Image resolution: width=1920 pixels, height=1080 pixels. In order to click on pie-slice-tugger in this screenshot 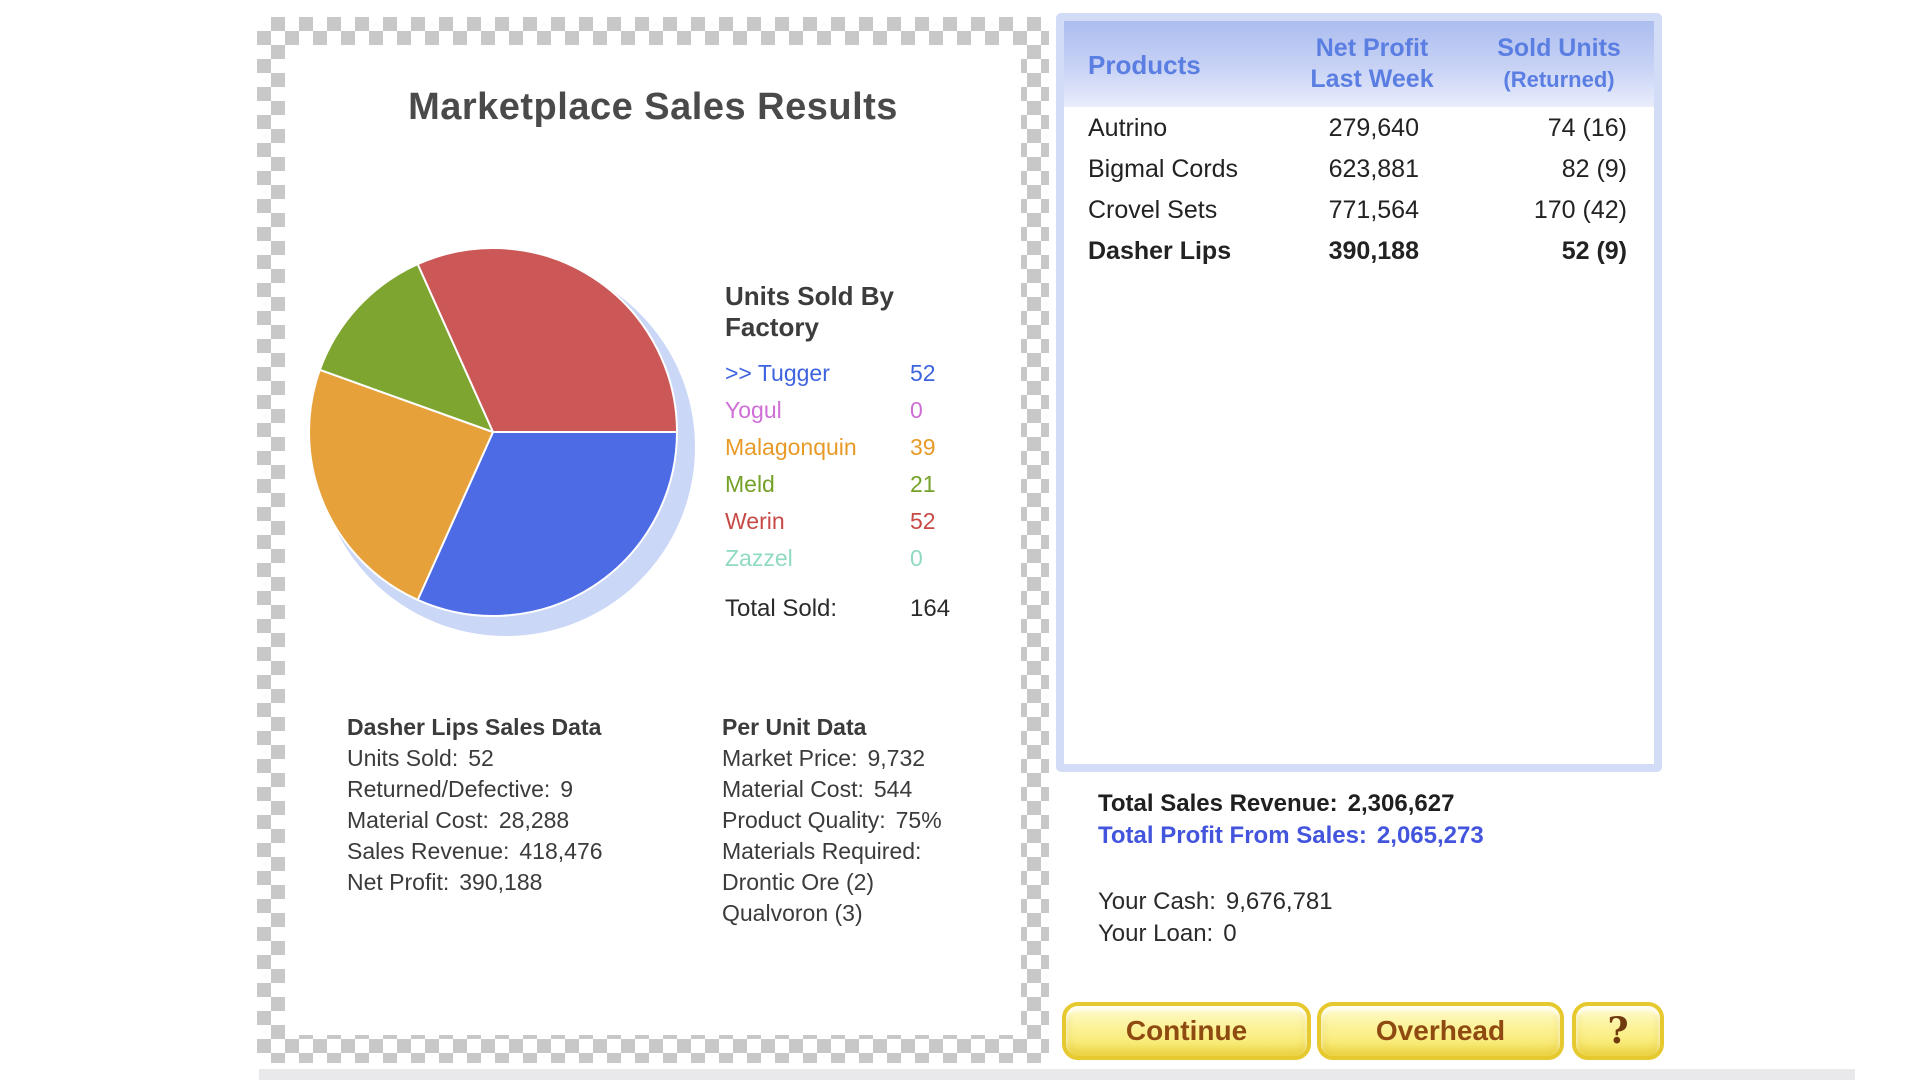, I will do `click(547, 524)`.